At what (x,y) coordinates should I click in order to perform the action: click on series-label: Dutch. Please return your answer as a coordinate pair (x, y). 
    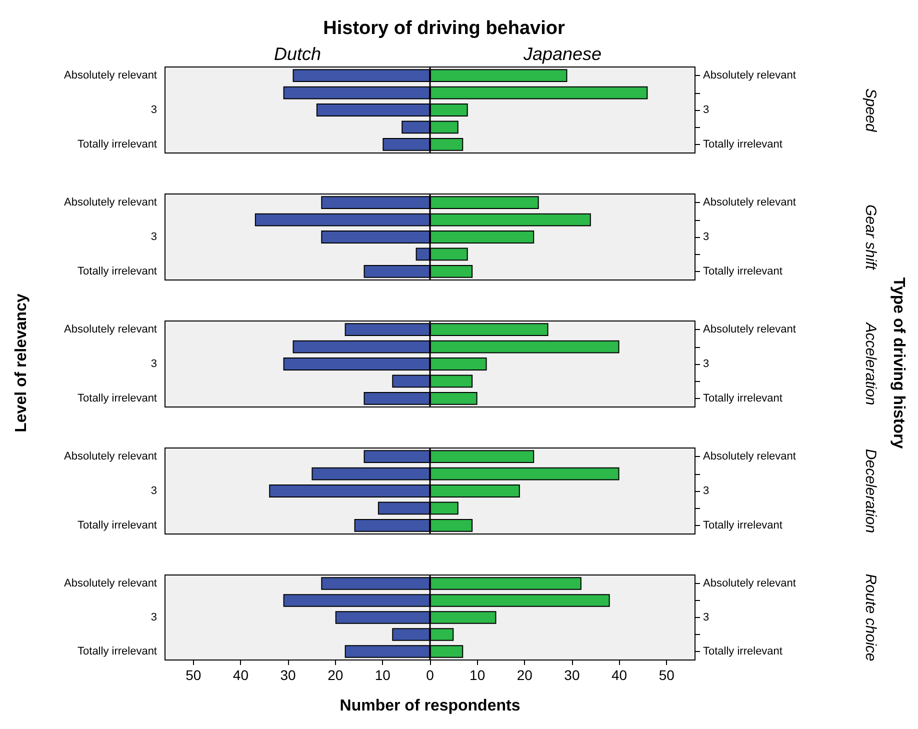
    Looking at the image, I should click on (298, 54).